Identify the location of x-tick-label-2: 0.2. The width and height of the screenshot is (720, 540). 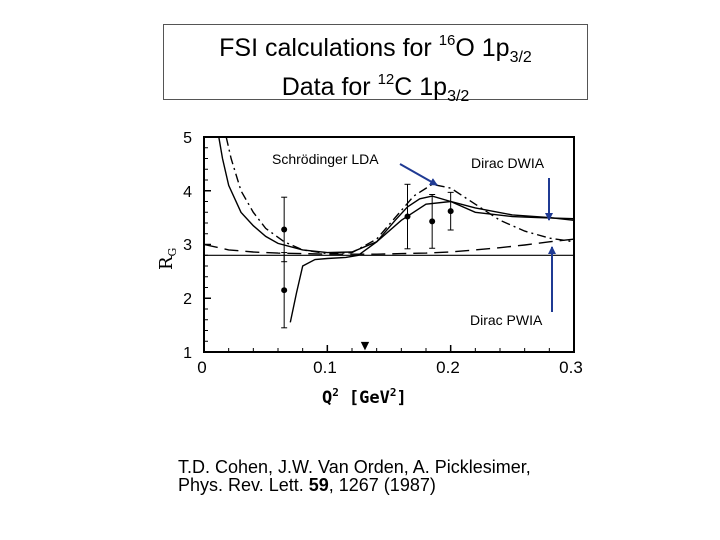
(448, 367).